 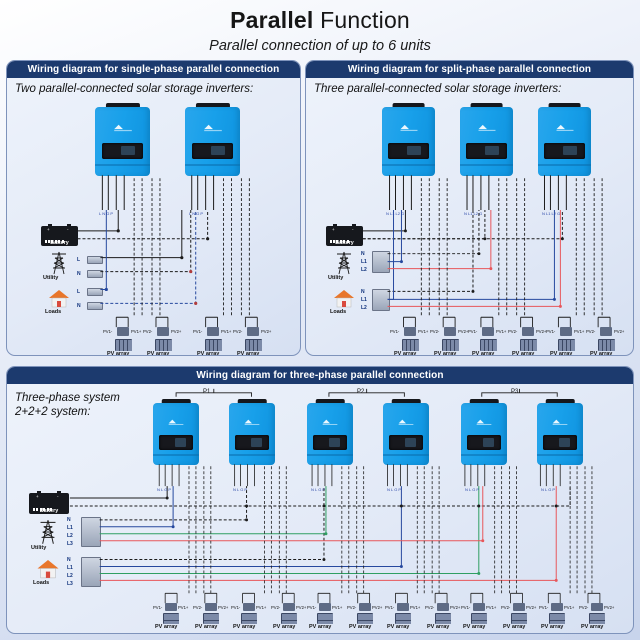 I want to click on battery-icon: + - Battery, so click(x=344, y=235).